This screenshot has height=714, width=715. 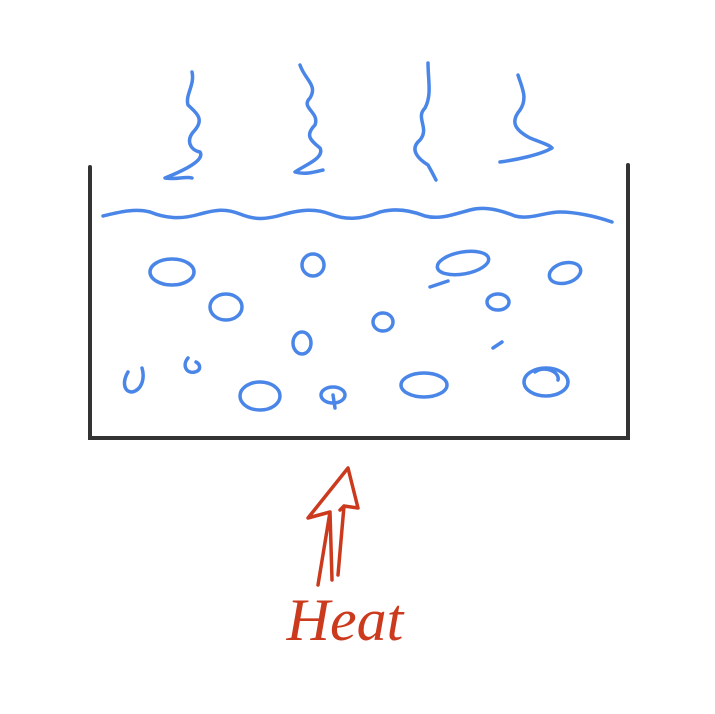 I want to click on bubbles, so click(x=352, y=330).